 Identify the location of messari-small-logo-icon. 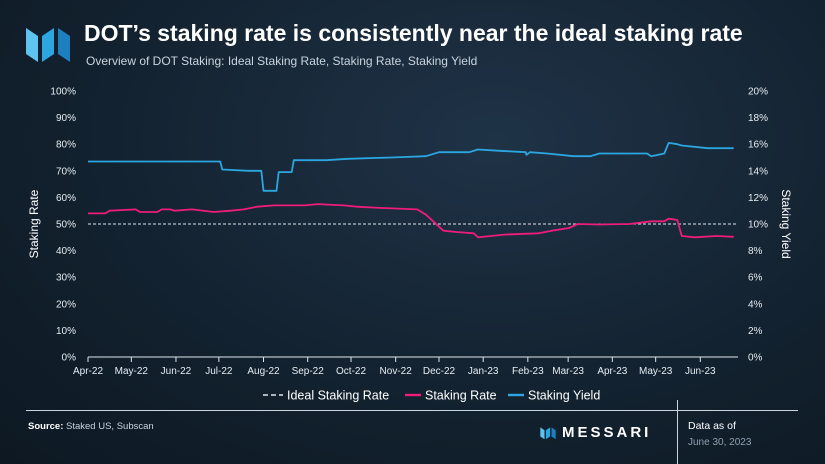
(548, 432).